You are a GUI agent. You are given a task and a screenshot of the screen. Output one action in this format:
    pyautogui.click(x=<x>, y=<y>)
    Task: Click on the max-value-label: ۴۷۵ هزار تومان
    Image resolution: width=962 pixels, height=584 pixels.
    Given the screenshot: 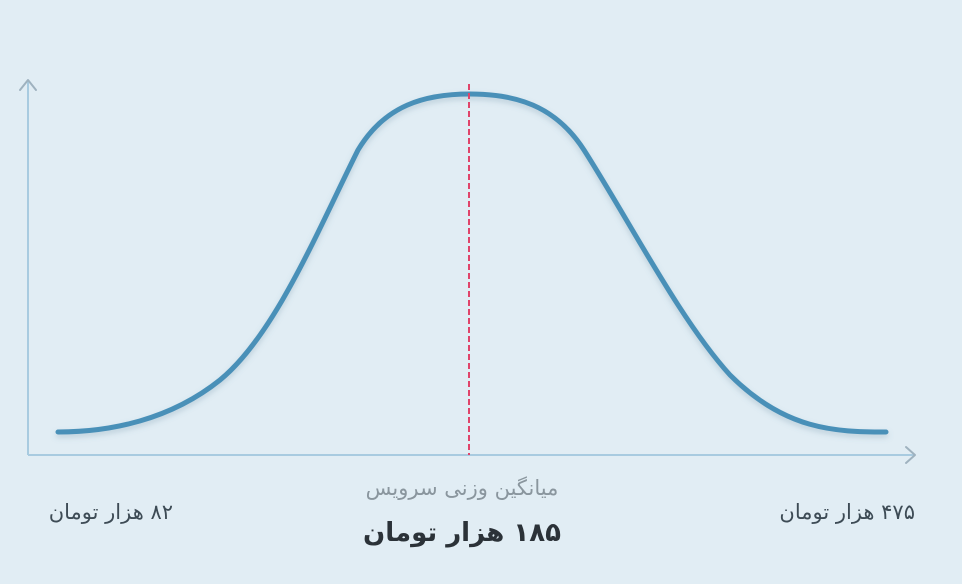 What is the action you would take?
    pyautogui.click(x=847, y=512)
    